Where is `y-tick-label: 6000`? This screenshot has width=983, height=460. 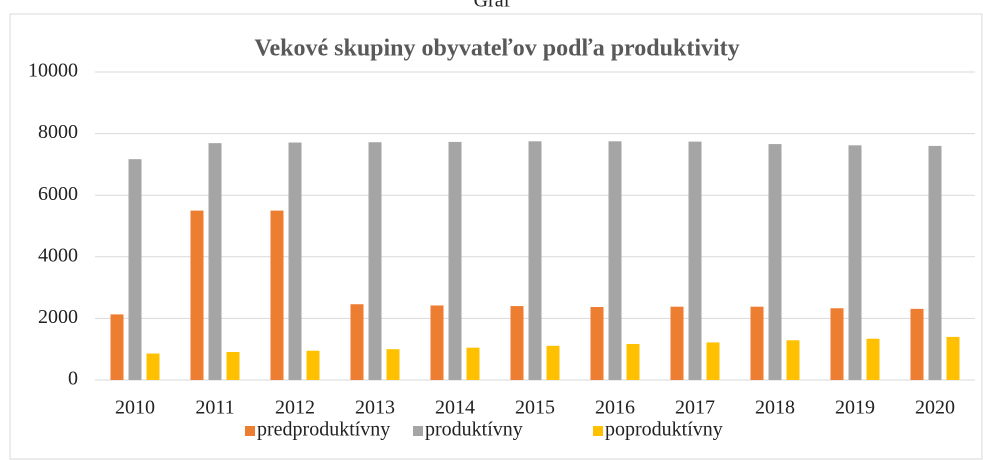
y-tick-label: 6000 is located at coordinates (58, 194).